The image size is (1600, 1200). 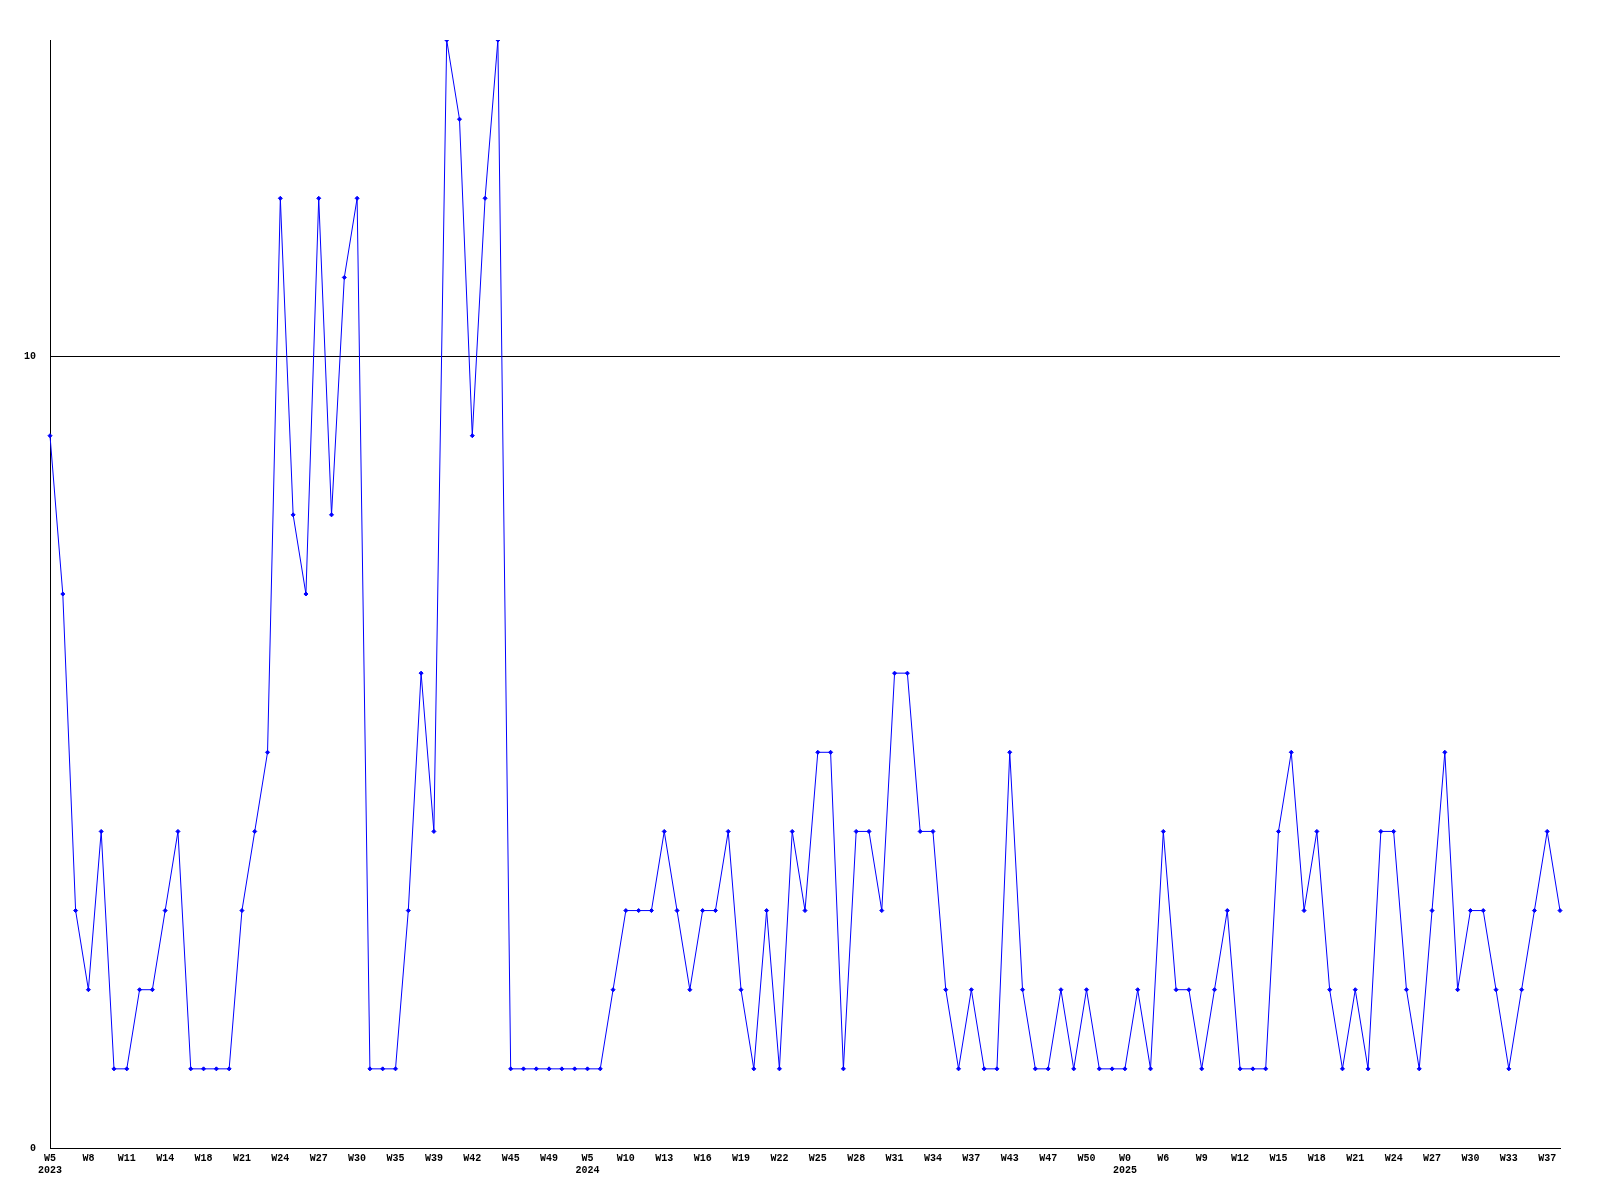 I want to click on x-tick-label: W25, so click(x=817, y=1158).